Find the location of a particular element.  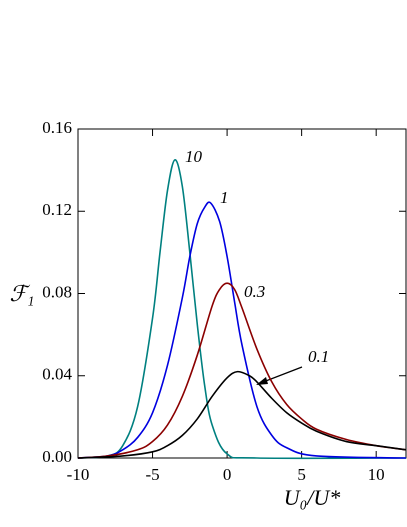

x-tick-label: -5 is located at coordinates (152, 474).